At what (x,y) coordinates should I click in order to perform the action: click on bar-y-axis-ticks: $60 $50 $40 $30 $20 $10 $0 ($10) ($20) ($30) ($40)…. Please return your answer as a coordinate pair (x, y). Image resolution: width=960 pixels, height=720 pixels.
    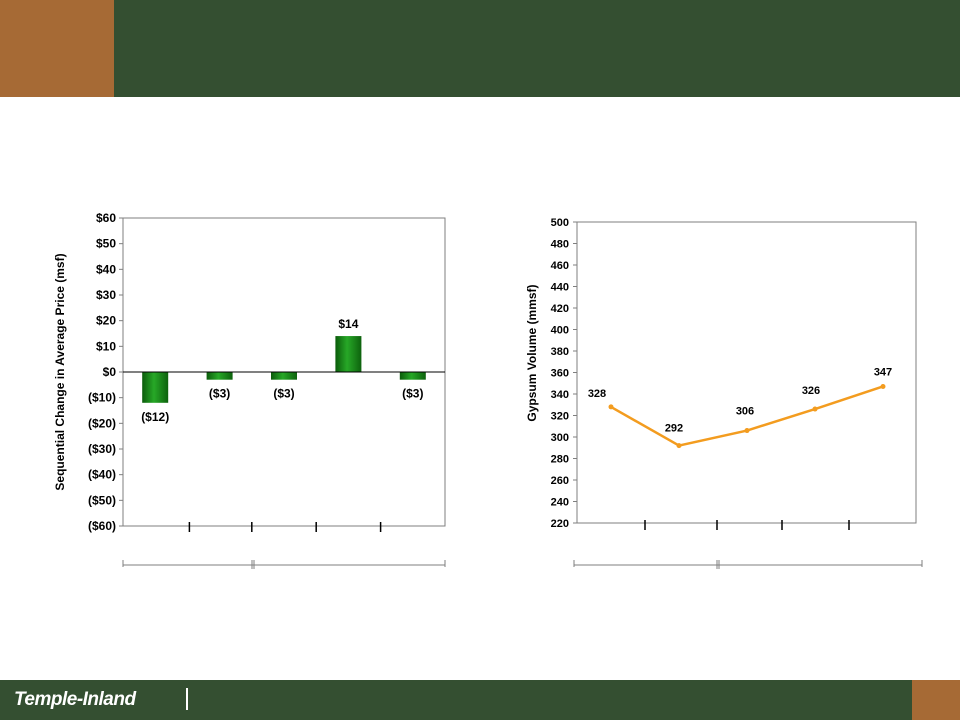
    Looking at the image, I should click on (105, 372).